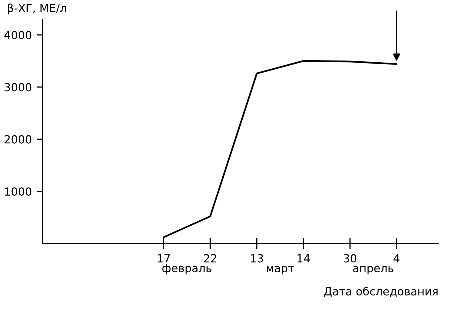 Image resolution: width=450 pixels, height=325 pixels. Describe the element at coordinates (18, 139) in the screenshot. I see `y-tick-label: 2000` at that location.